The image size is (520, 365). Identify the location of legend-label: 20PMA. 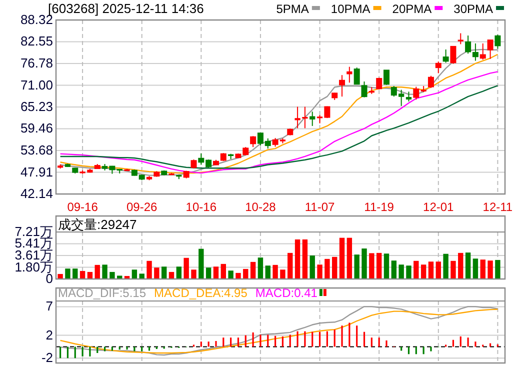
(412, 9).